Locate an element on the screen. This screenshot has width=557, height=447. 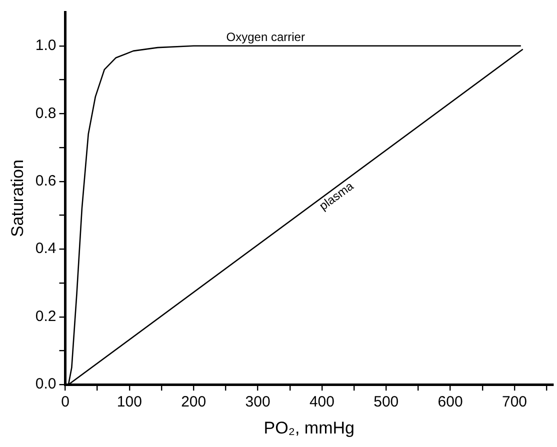
y-tick-label: 0.0 is located at coordinates (45, 384).